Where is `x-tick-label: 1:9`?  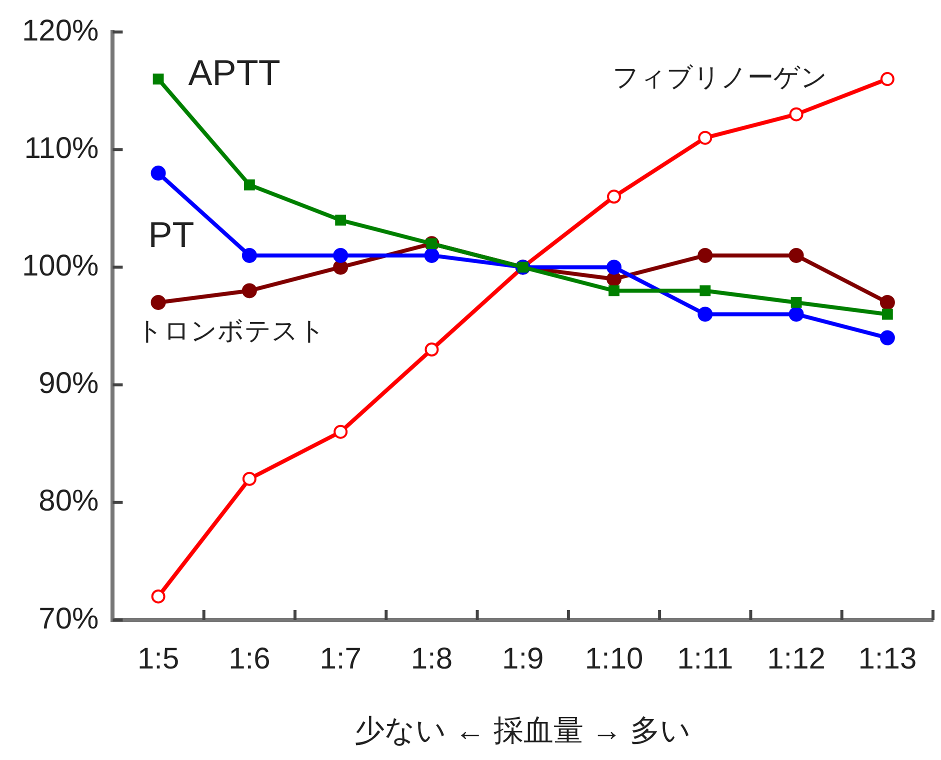
x-tick-label: 1:9 is located at coordinates (523, 659).